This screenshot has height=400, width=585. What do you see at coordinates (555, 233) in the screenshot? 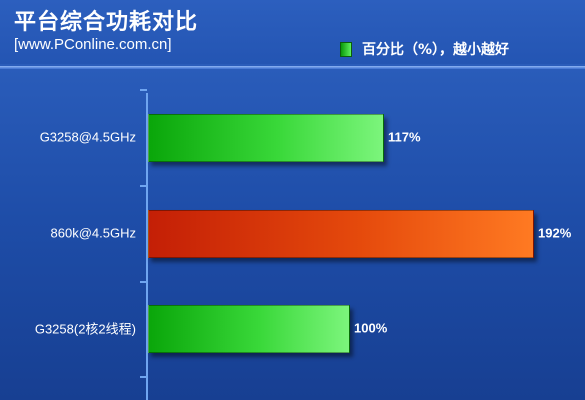
I see `value-label: 192%` at bounding box center [555, 233].